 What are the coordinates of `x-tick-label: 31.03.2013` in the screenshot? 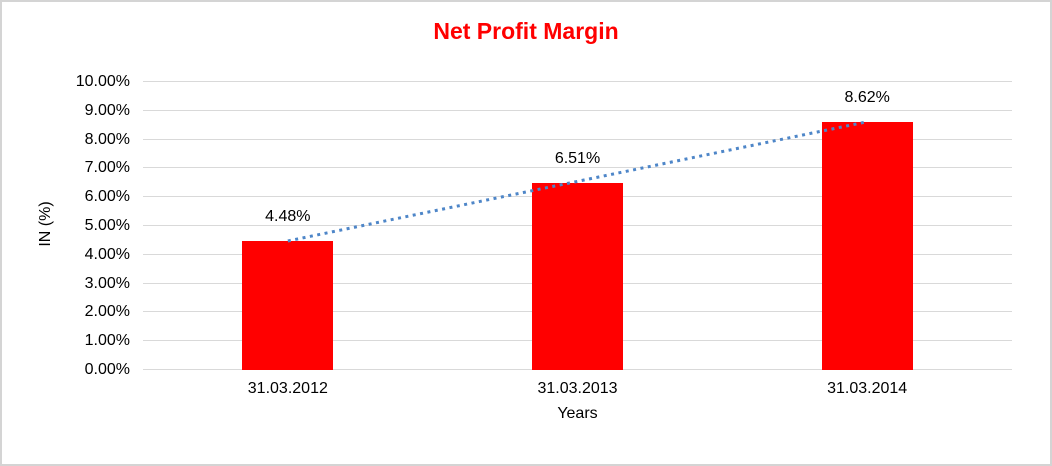 It's located at (577, 388).